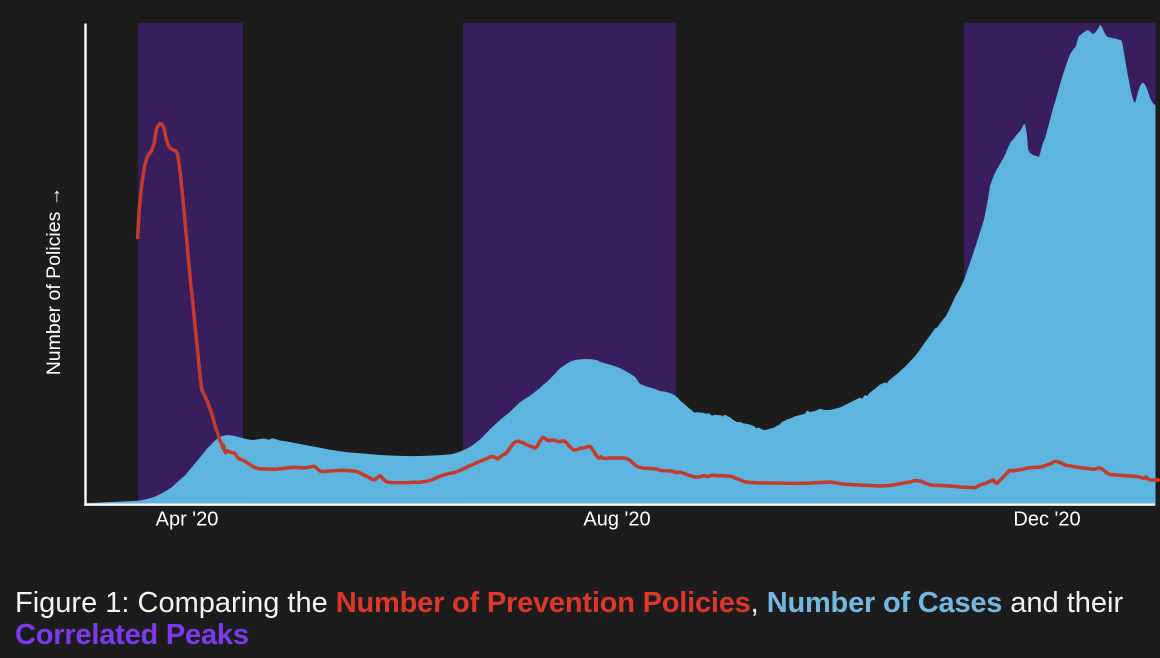 This screenshot has height=658, width=1160. What do you see at coordinates (616, 519) in the screenshot?
I see `svg-text: Aug '20` at bounding box center [616, 519].